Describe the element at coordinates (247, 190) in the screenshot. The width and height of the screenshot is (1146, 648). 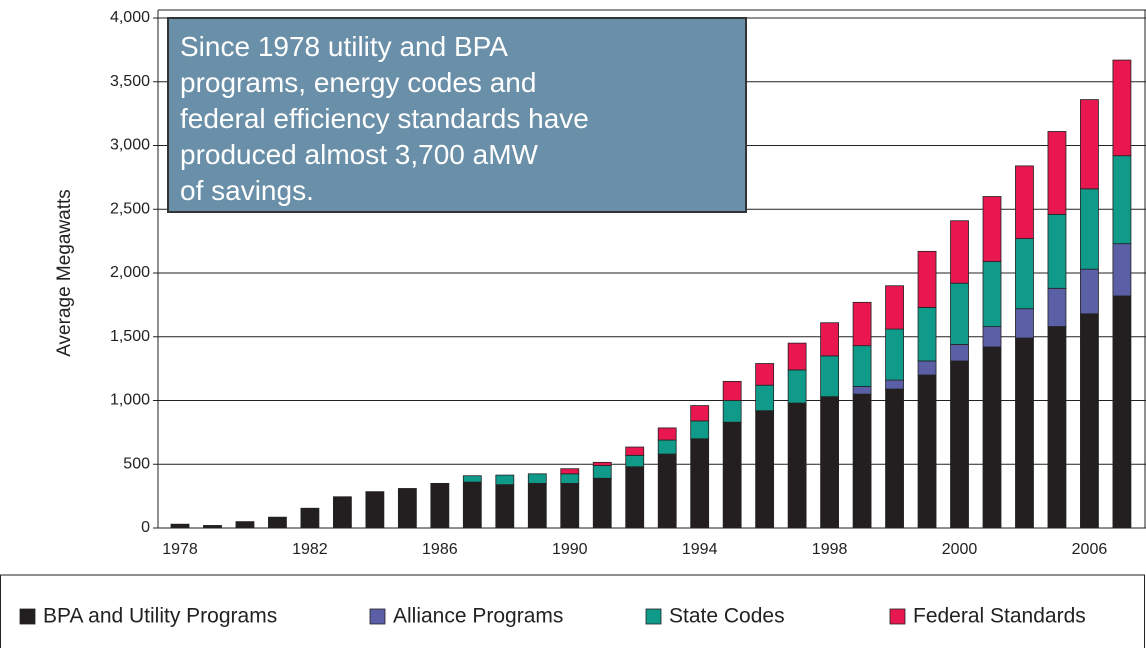
I see `annotation-line: of savings.` at that location.